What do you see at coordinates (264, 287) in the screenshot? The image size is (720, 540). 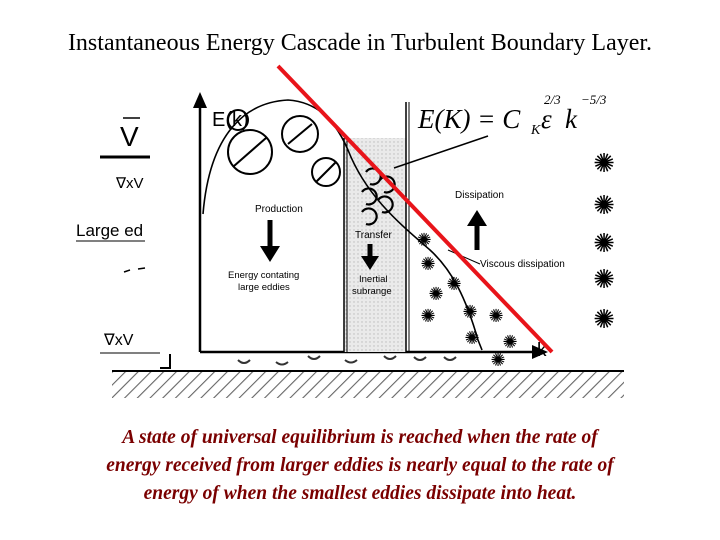 I see `energy-containing-label-2: large eddies` at bounding box center [264, 287].